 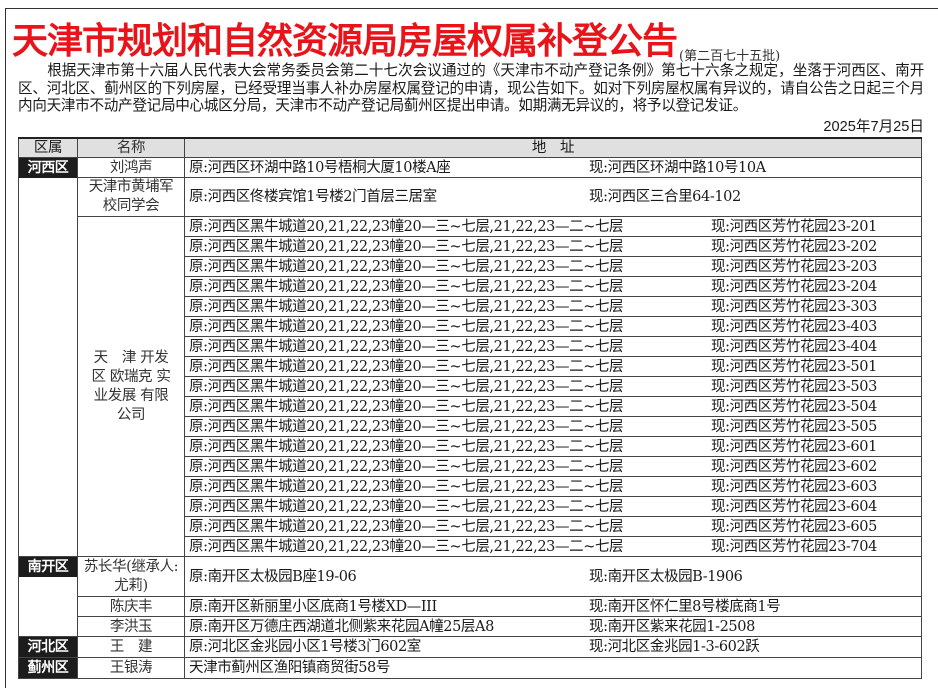 I want to click on table-row: 陈庆丰 原:南开区新丽里小区底商1号楼XD—III 现:南开区怀仁里8号楼底商1号, so click(x=470, y=606).